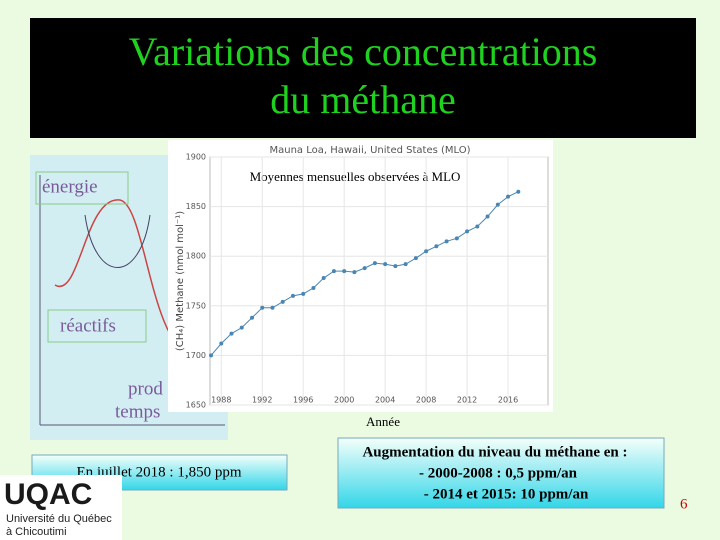 This screenshot has height=540, width=720. What do you see at coordinates (383, 421) in the screenshot?
I see `x-axis-label: Année` at bounding box center [383, 421].